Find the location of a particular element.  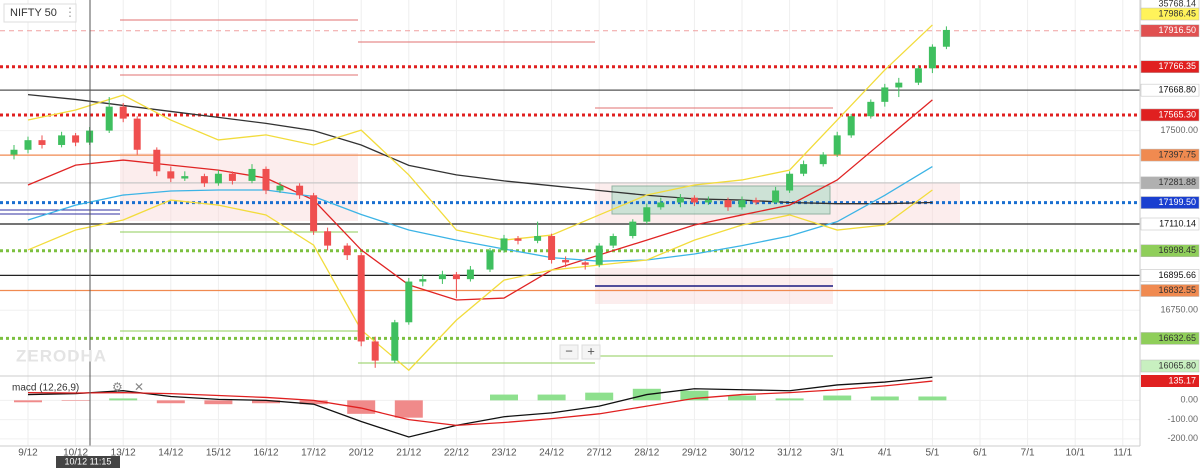

x-tick-label: 13/12 is located at coordinates (123, 453).